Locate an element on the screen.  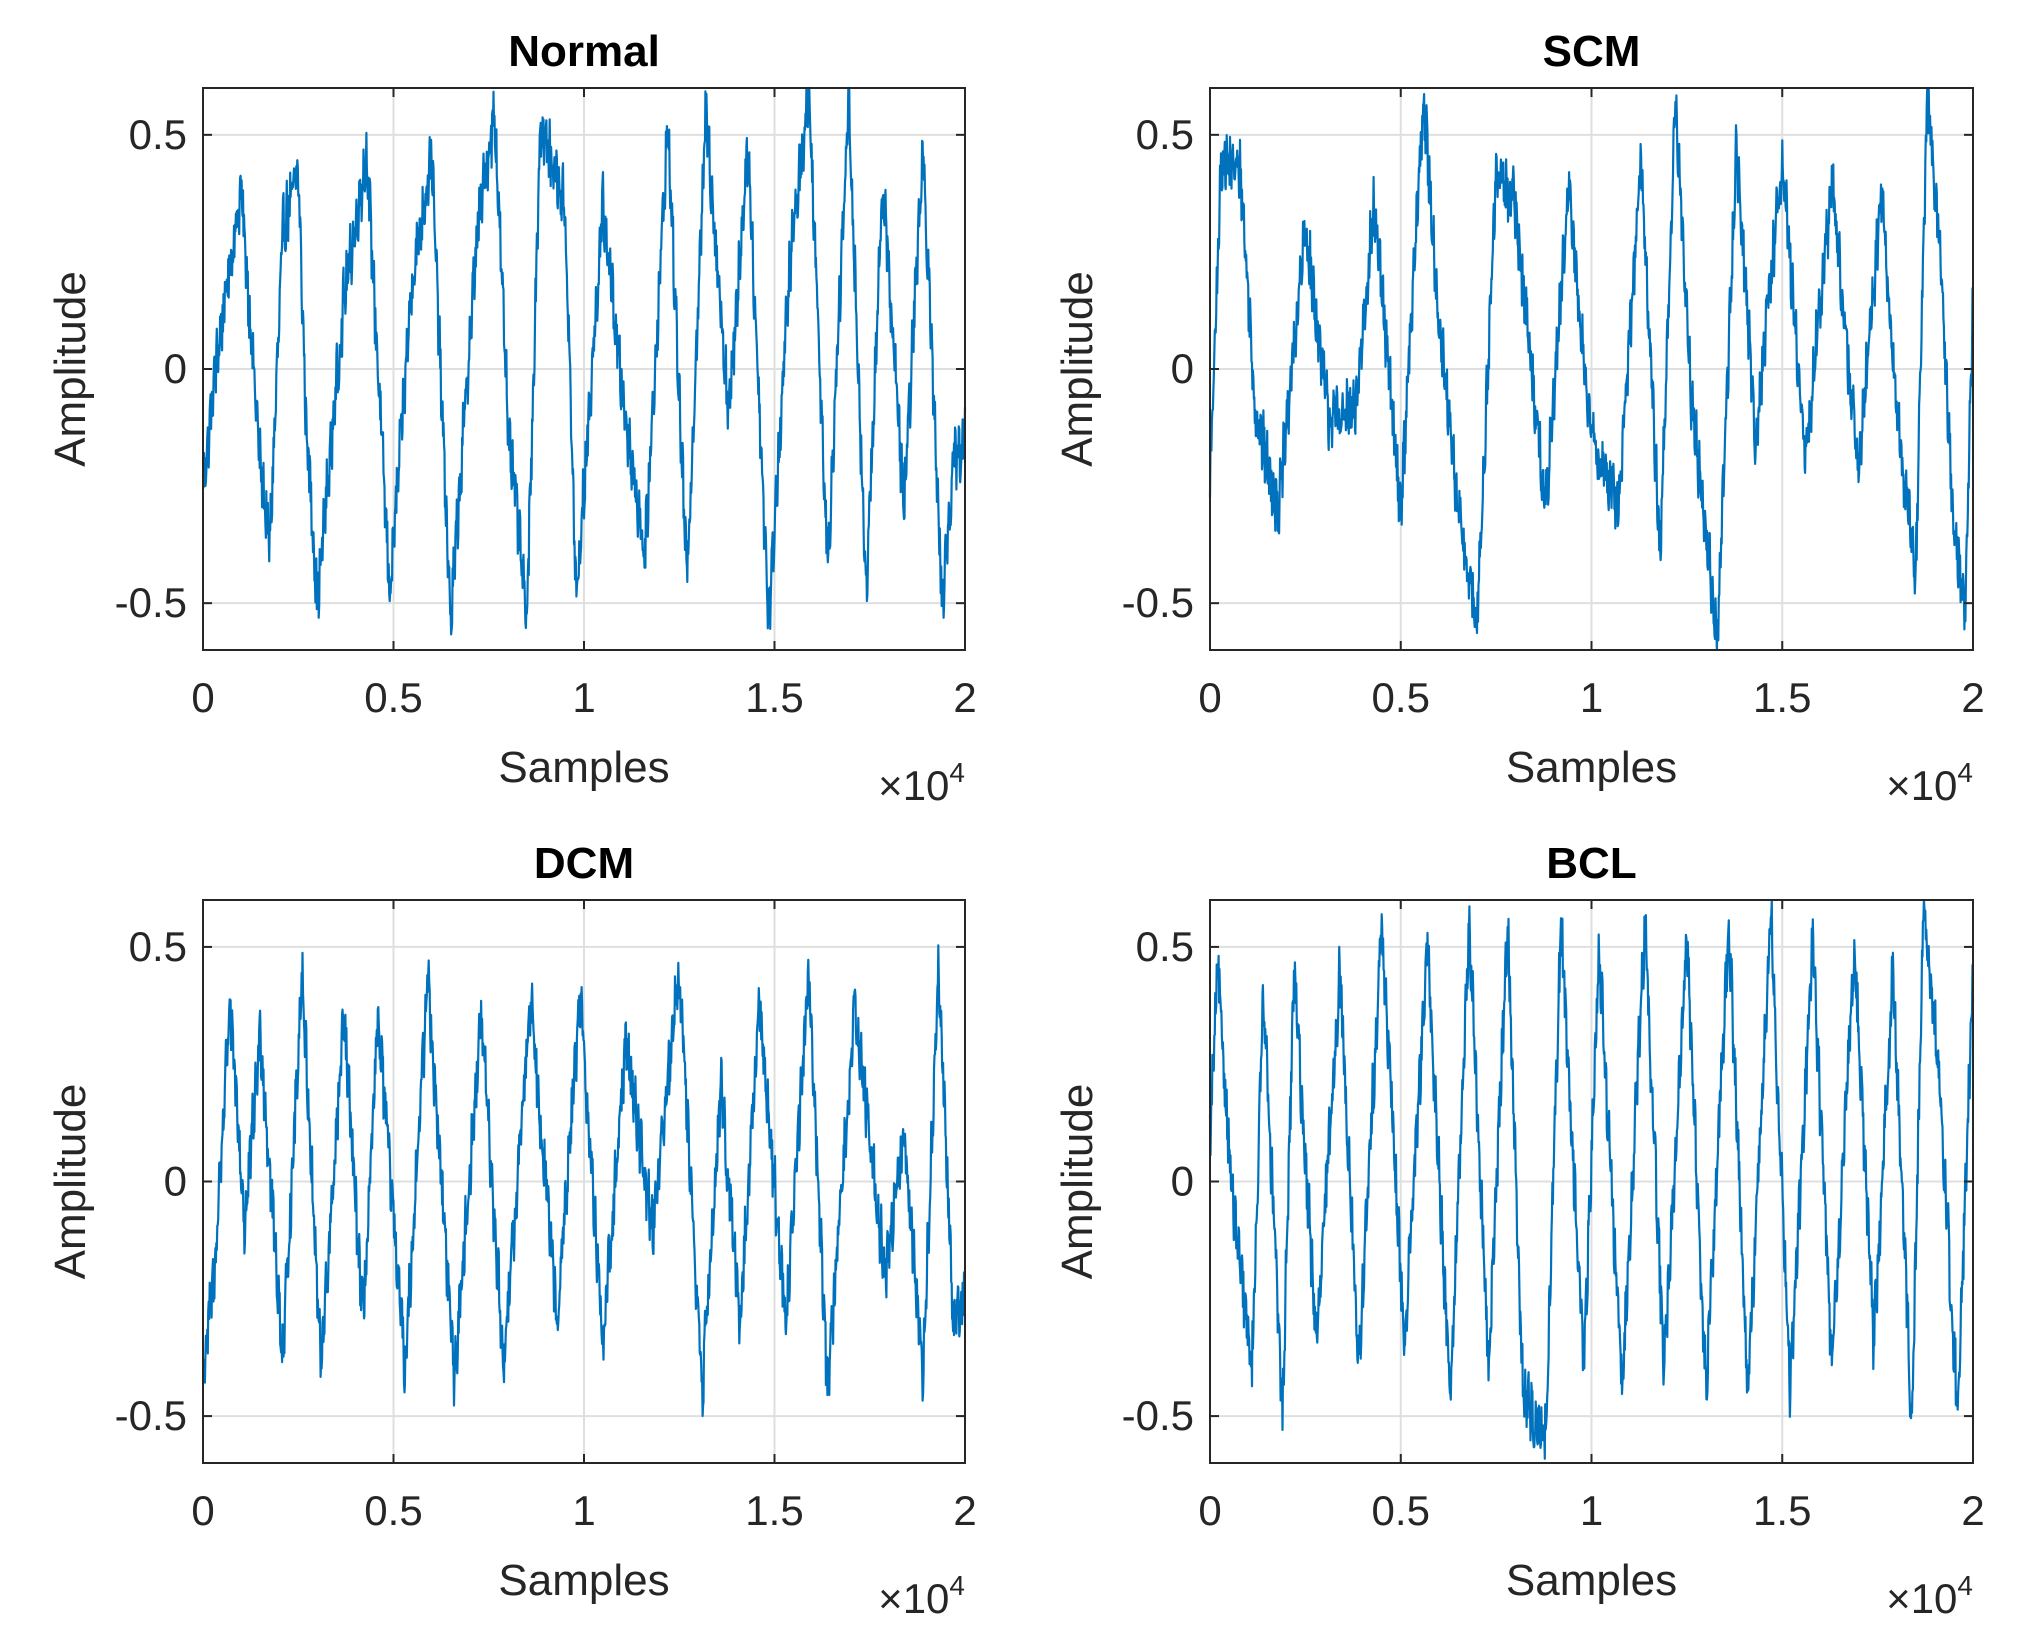
signal-line-scm is located at coordinates (1591, 369).